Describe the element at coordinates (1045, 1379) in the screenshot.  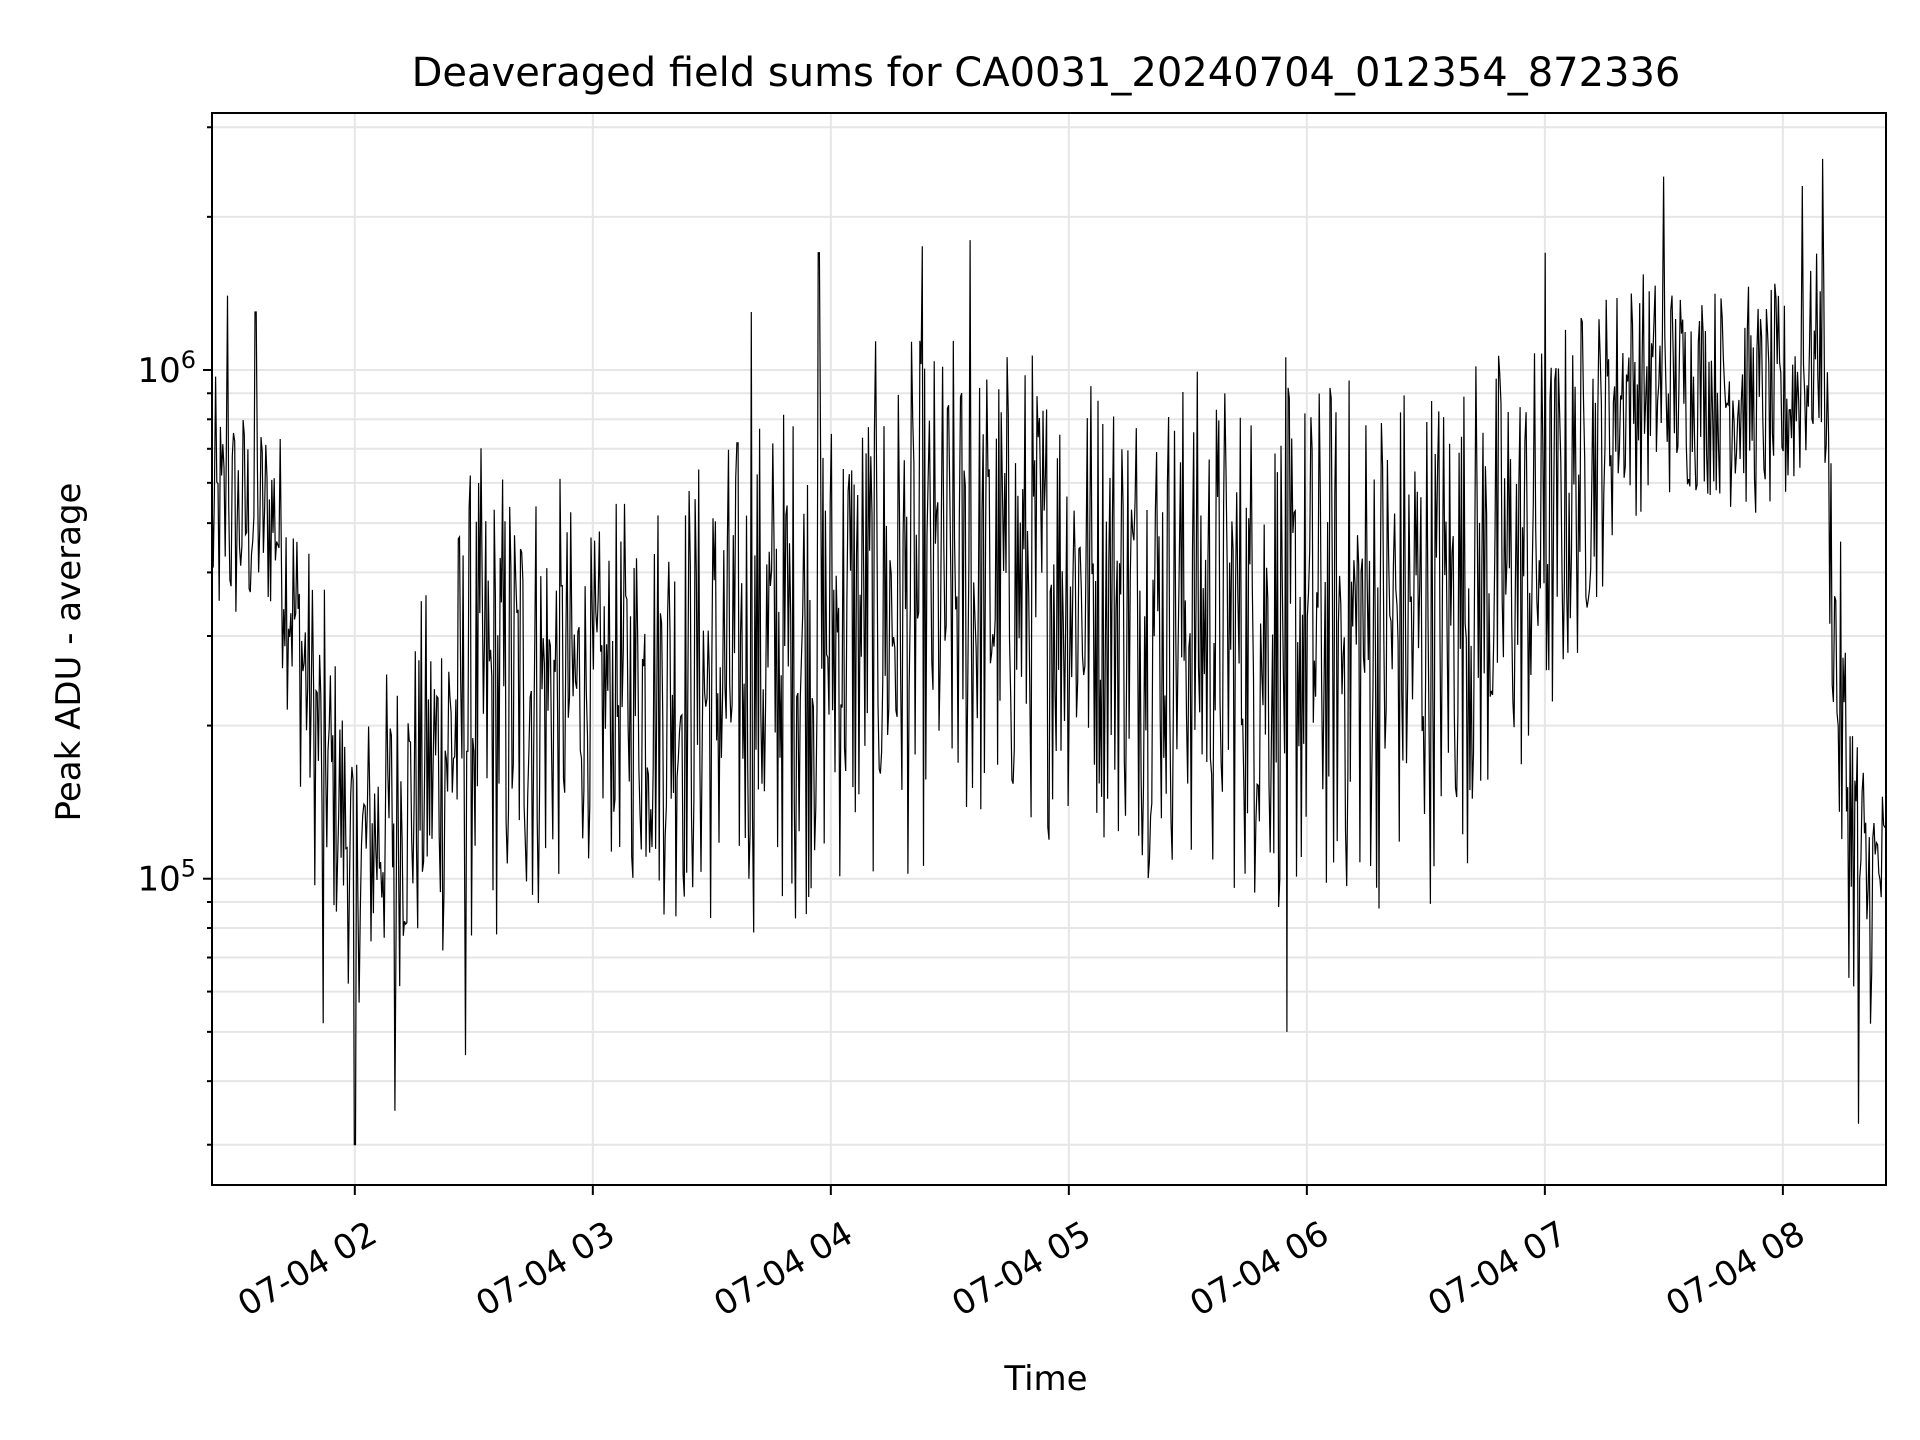
I see `x-axis-label: Time` at that location.